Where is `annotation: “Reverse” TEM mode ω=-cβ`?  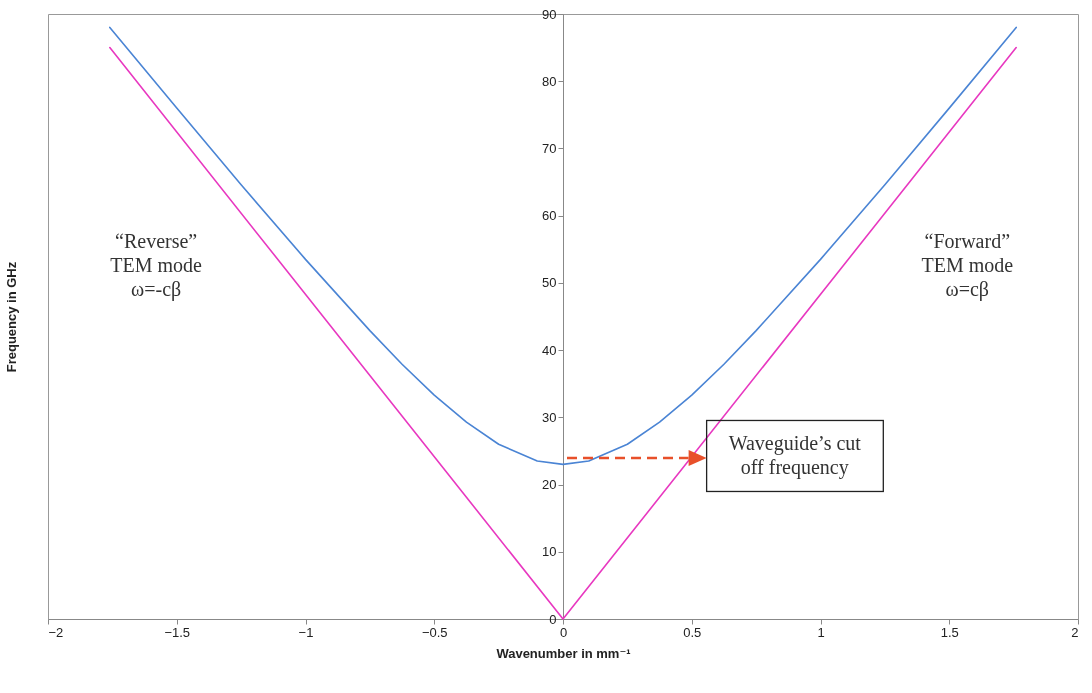
annotation: “Reverse” TEM mode ω=-cβ is located at coordinates (156, 265).